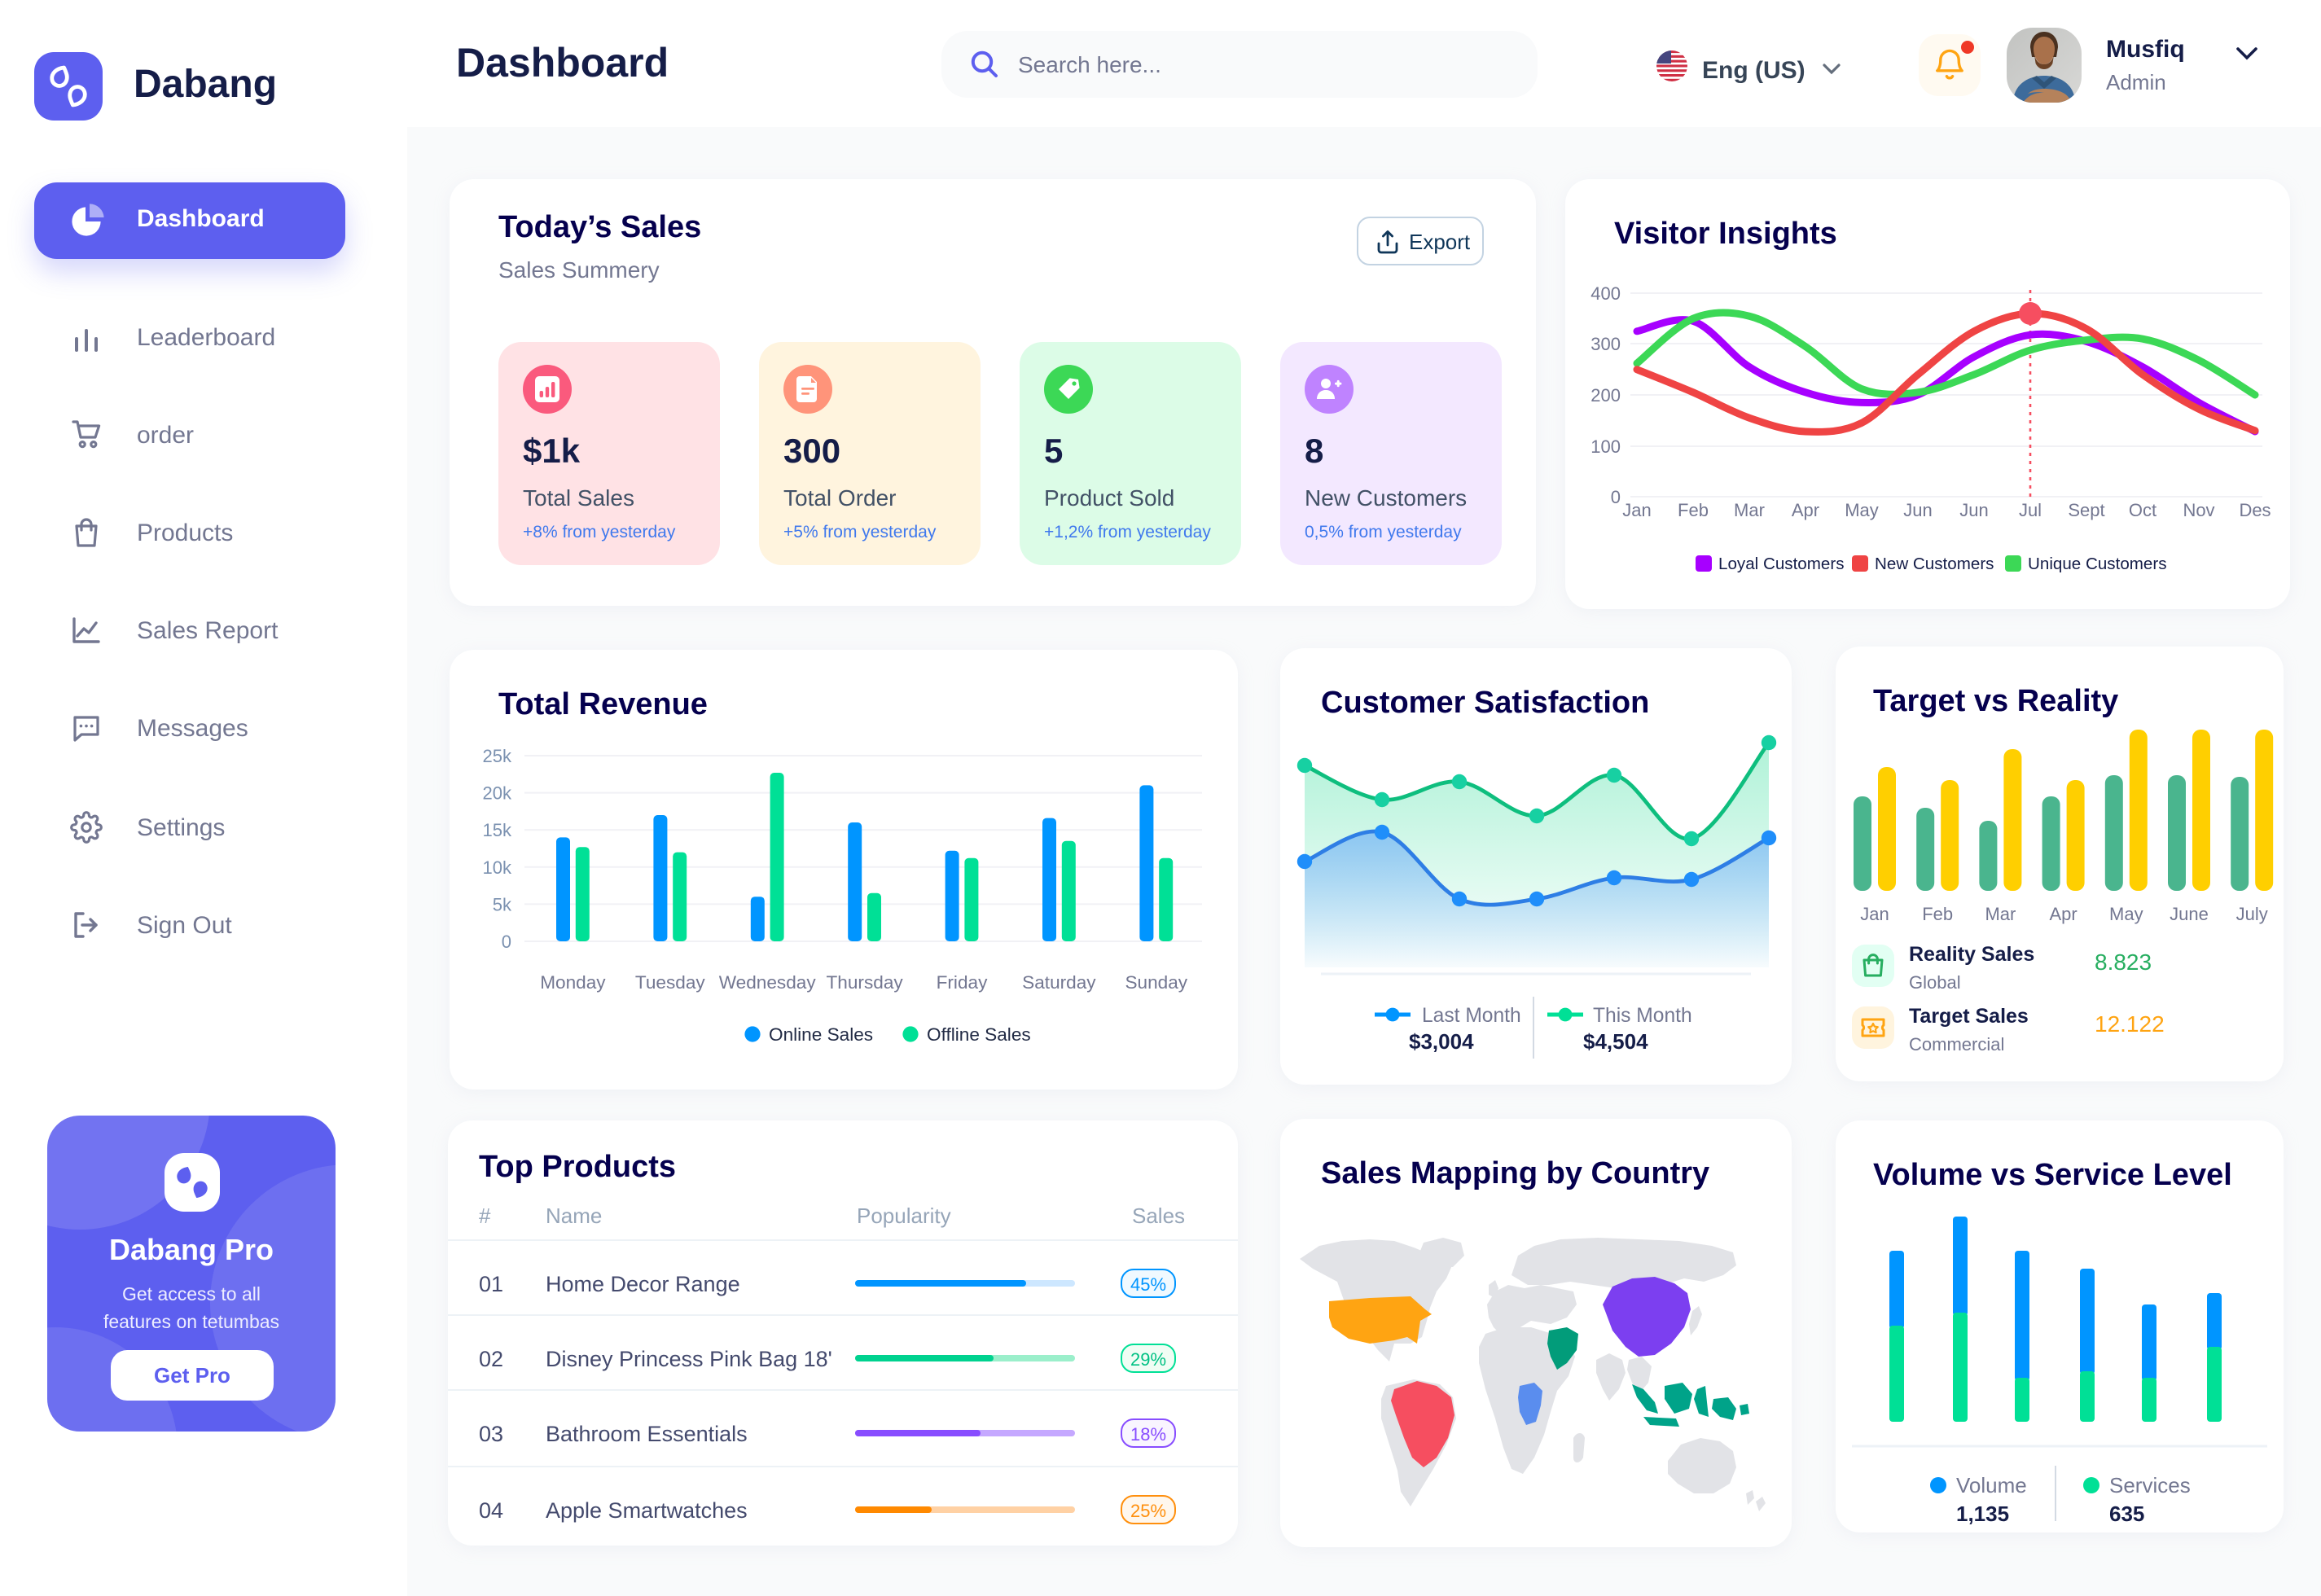 This screenshot has width=2321, height=1596. I want to click on svg-text: Loyal Customers, so click(1781, 564).